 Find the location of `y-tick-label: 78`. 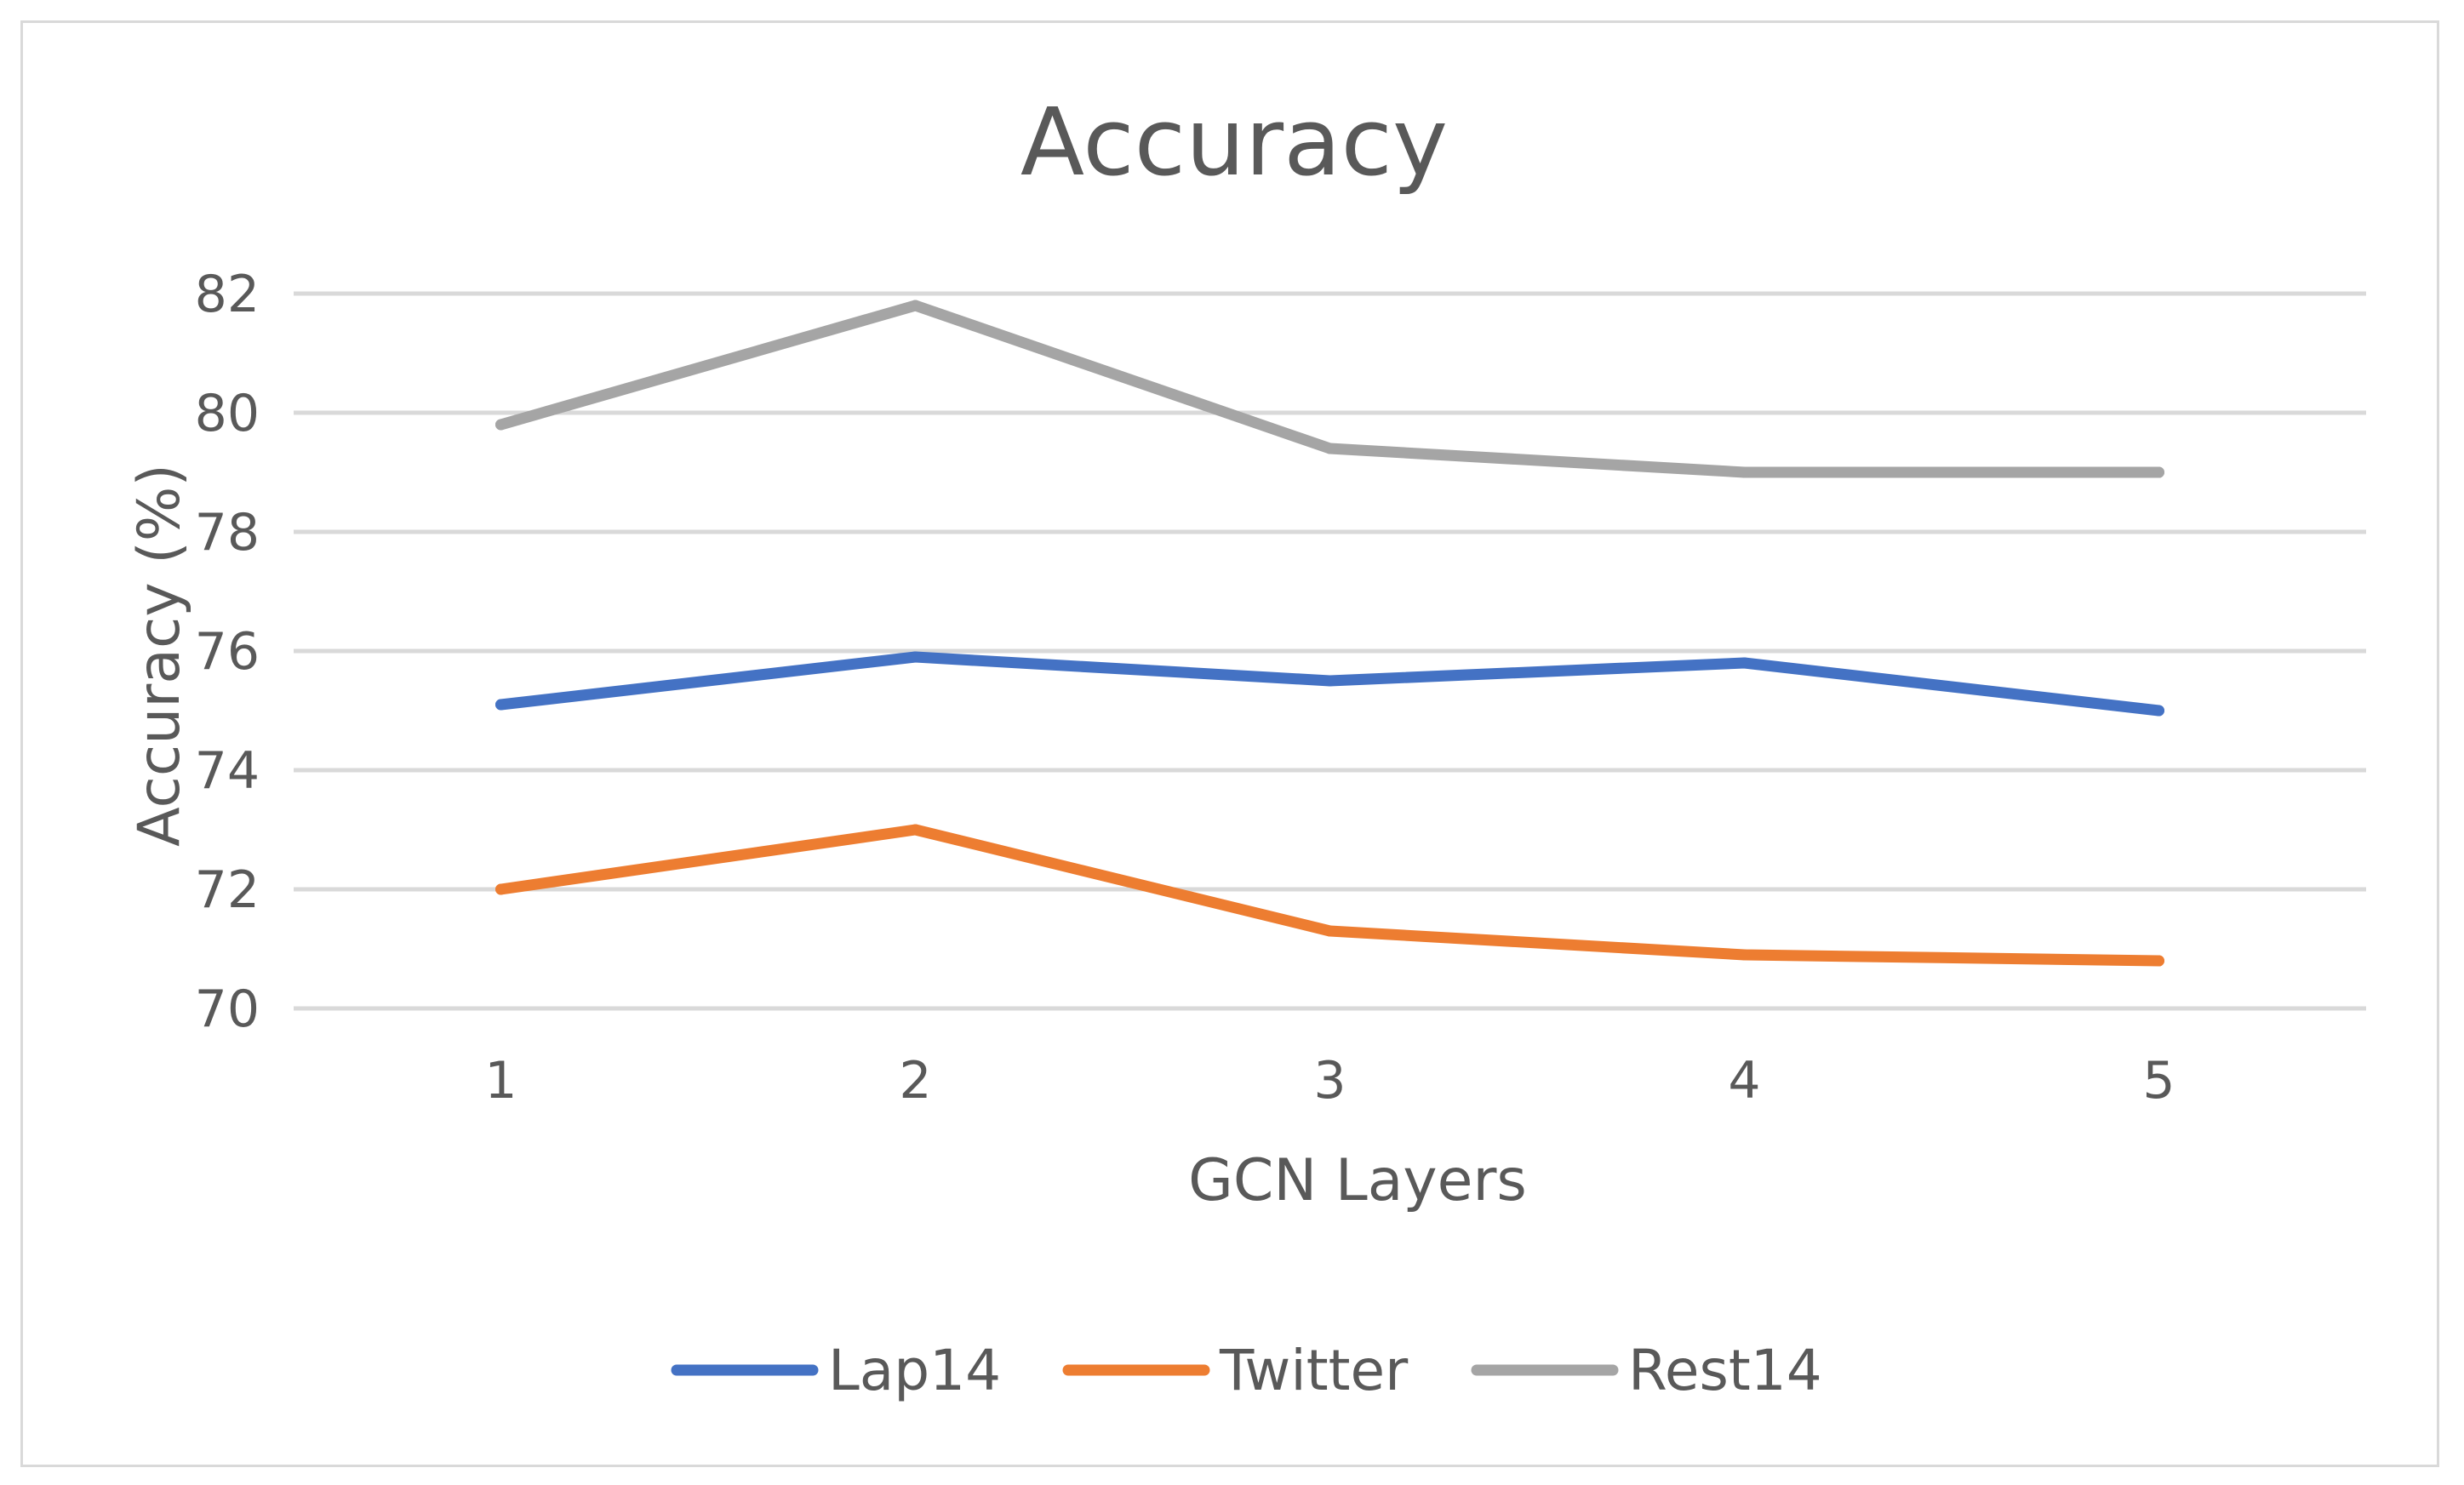

y-tick-label: 78 is located at coordinates (228, 533).